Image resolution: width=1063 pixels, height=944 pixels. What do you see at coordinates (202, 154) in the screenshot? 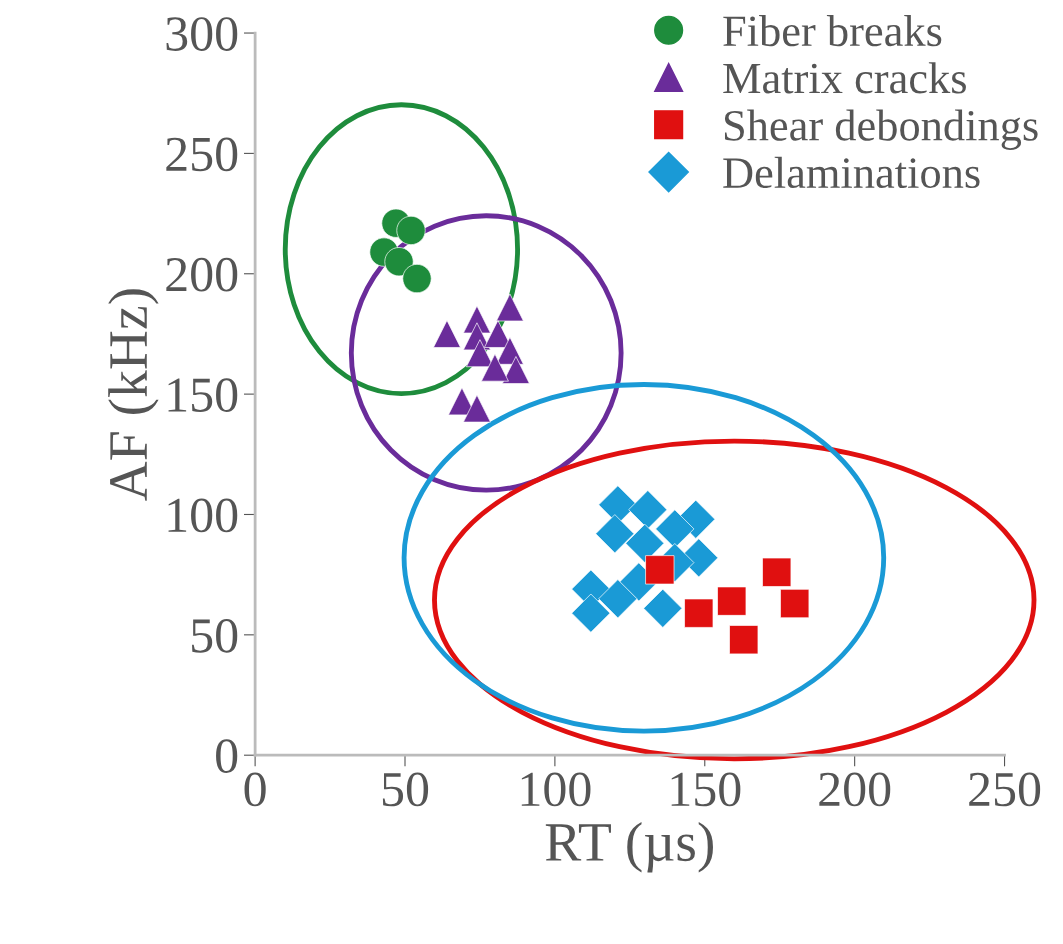
I see `y-tick-label: 250` at bounding box center [202, 154].